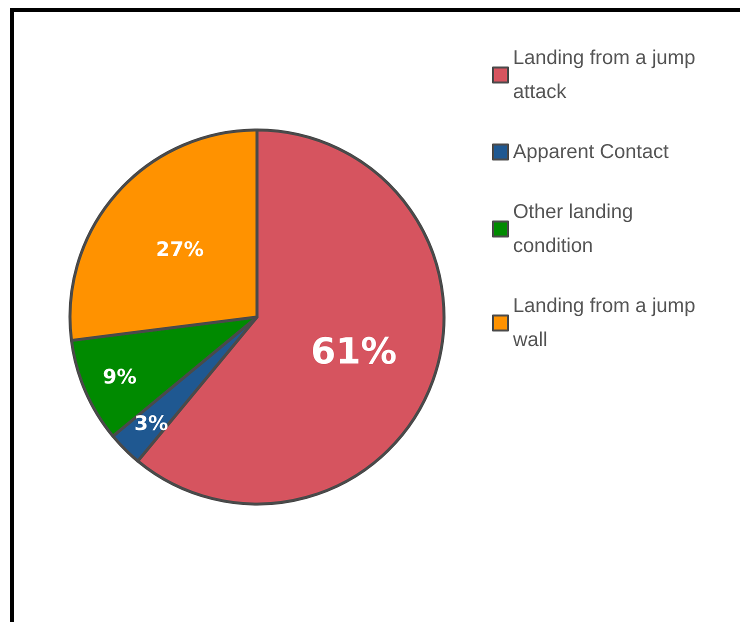 This screenshot has width=740, height=622. What do you see at coordinates (151, 422) in the screenshot?
I see `data-label: 3%` at bounding box center [151, 422].